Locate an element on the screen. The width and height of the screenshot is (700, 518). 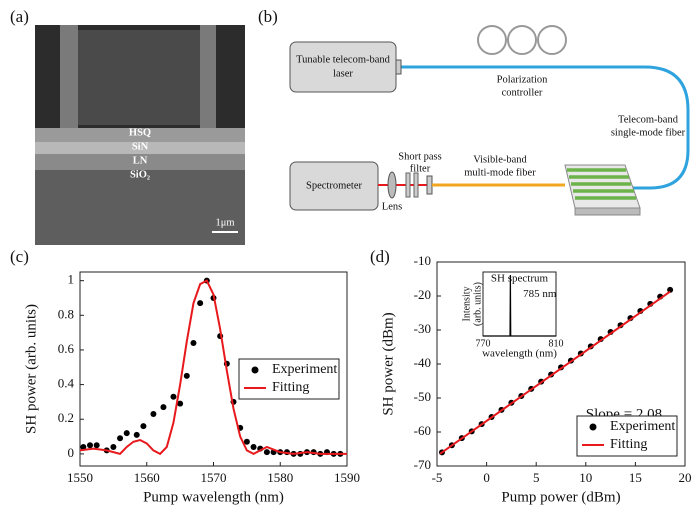
y-tick-label: -50 is located at coordinates (422, 396).